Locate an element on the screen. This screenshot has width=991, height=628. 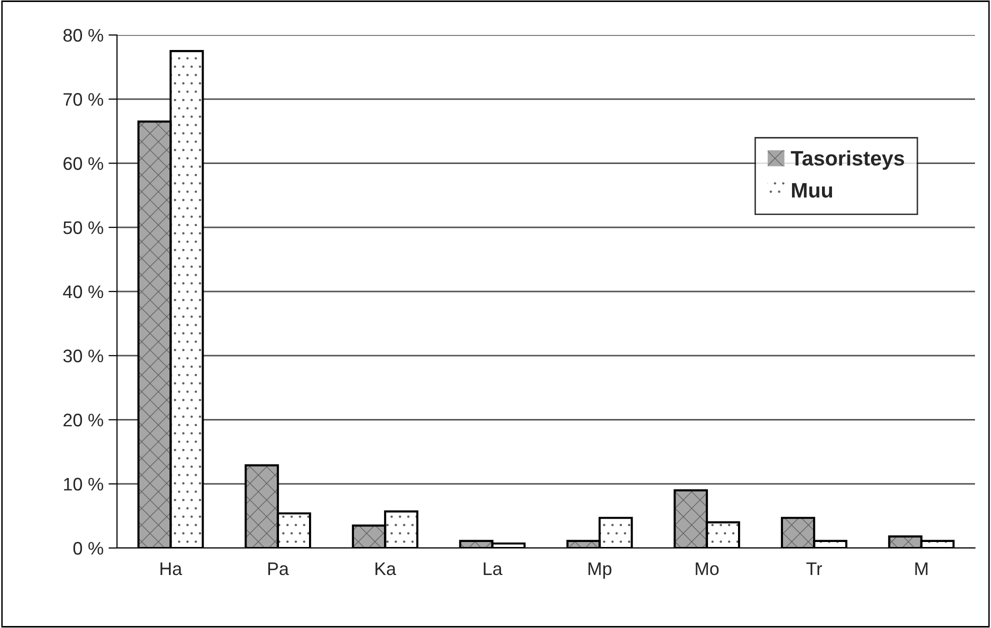
x-tick-label: Pa is located at coordinates (278, 569).